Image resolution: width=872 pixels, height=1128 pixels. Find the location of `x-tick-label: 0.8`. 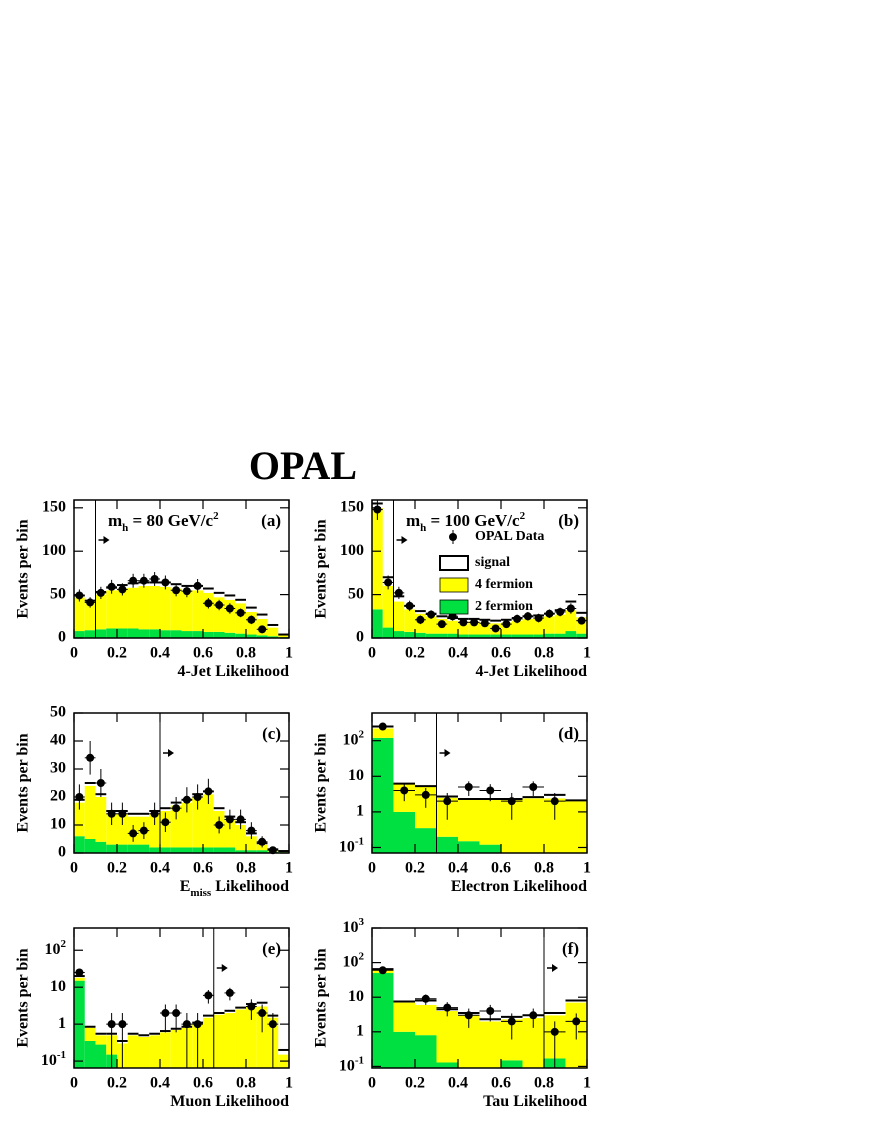

x-tick-label: 0.8 is located at coordinates (246, 653).